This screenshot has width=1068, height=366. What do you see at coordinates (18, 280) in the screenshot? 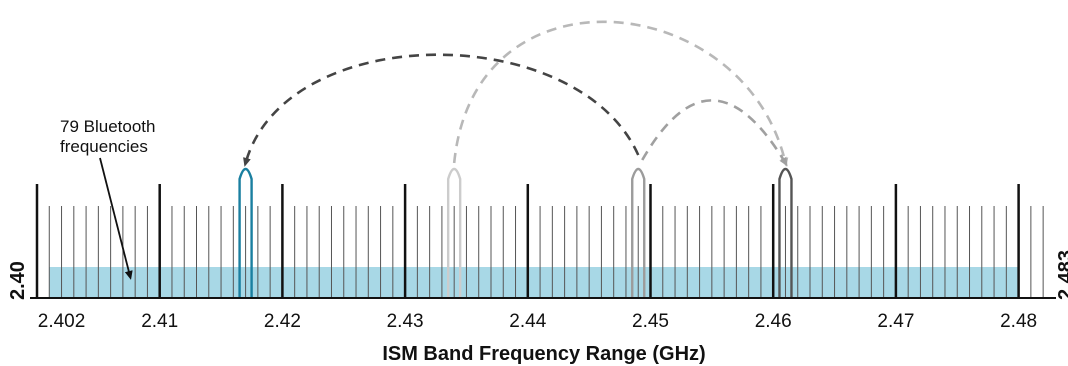
I see `edge-label-left: 2.40` at bounding box center [18, 280].